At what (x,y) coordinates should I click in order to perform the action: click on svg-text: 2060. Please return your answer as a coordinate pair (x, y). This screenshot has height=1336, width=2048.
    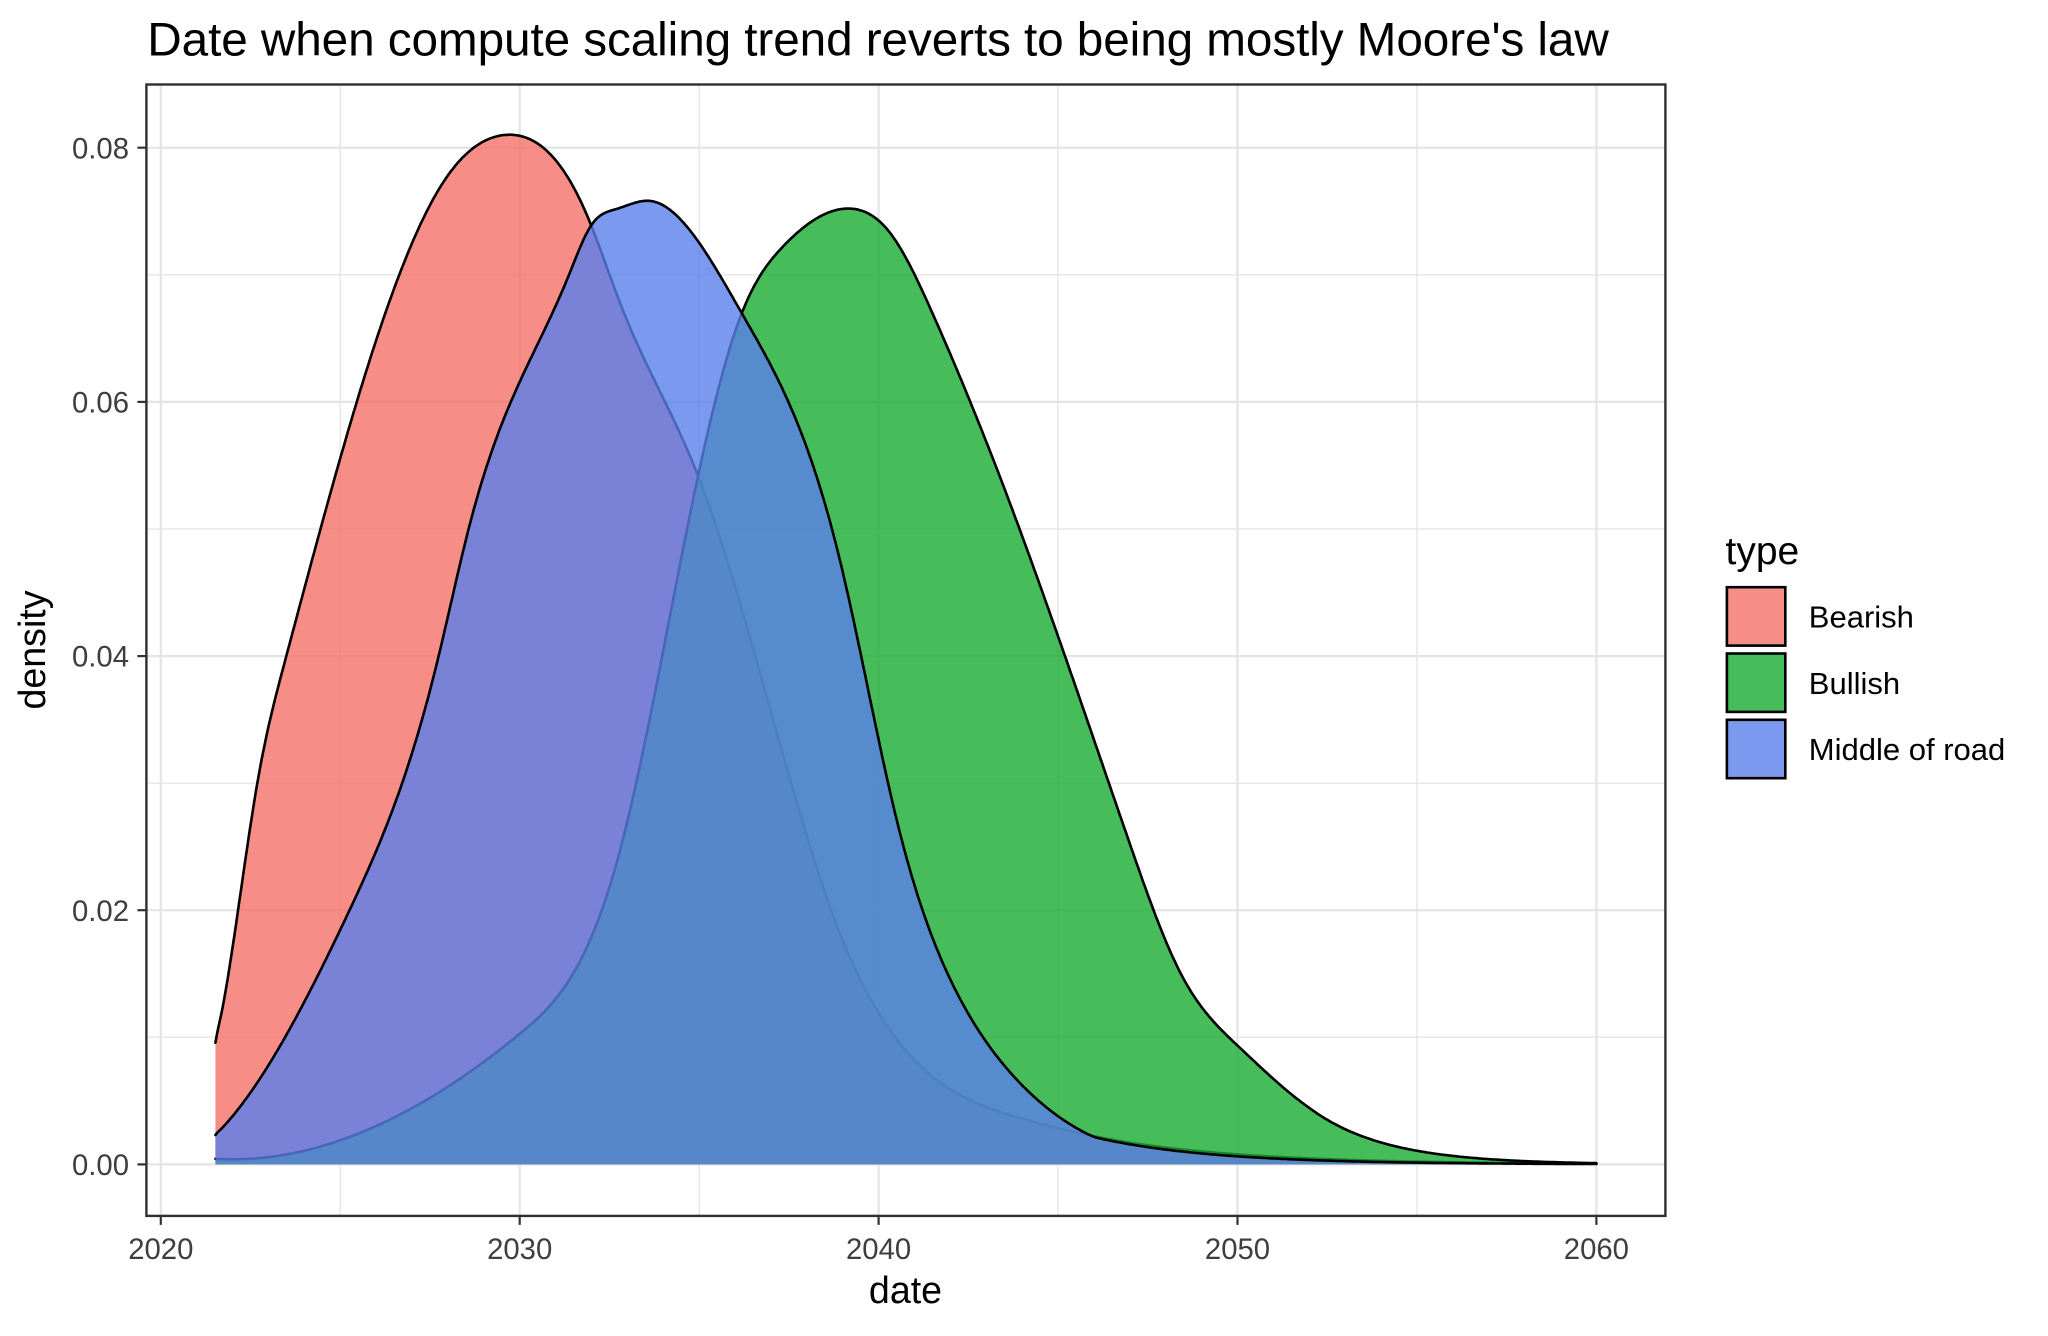
    Looking at the image, I should click on (1596, 1249).